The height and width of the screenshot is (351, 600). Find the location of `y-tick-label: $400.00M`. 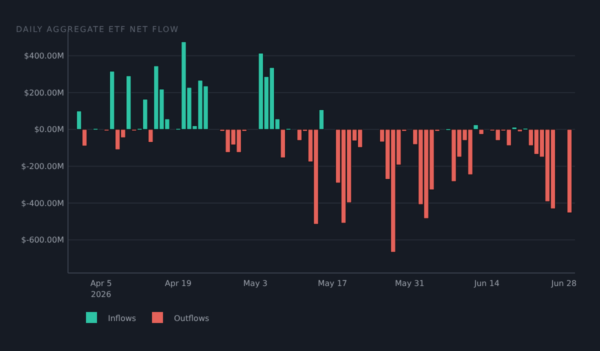

y-tick-label: $400.00M is located at coordinates (44, 56).